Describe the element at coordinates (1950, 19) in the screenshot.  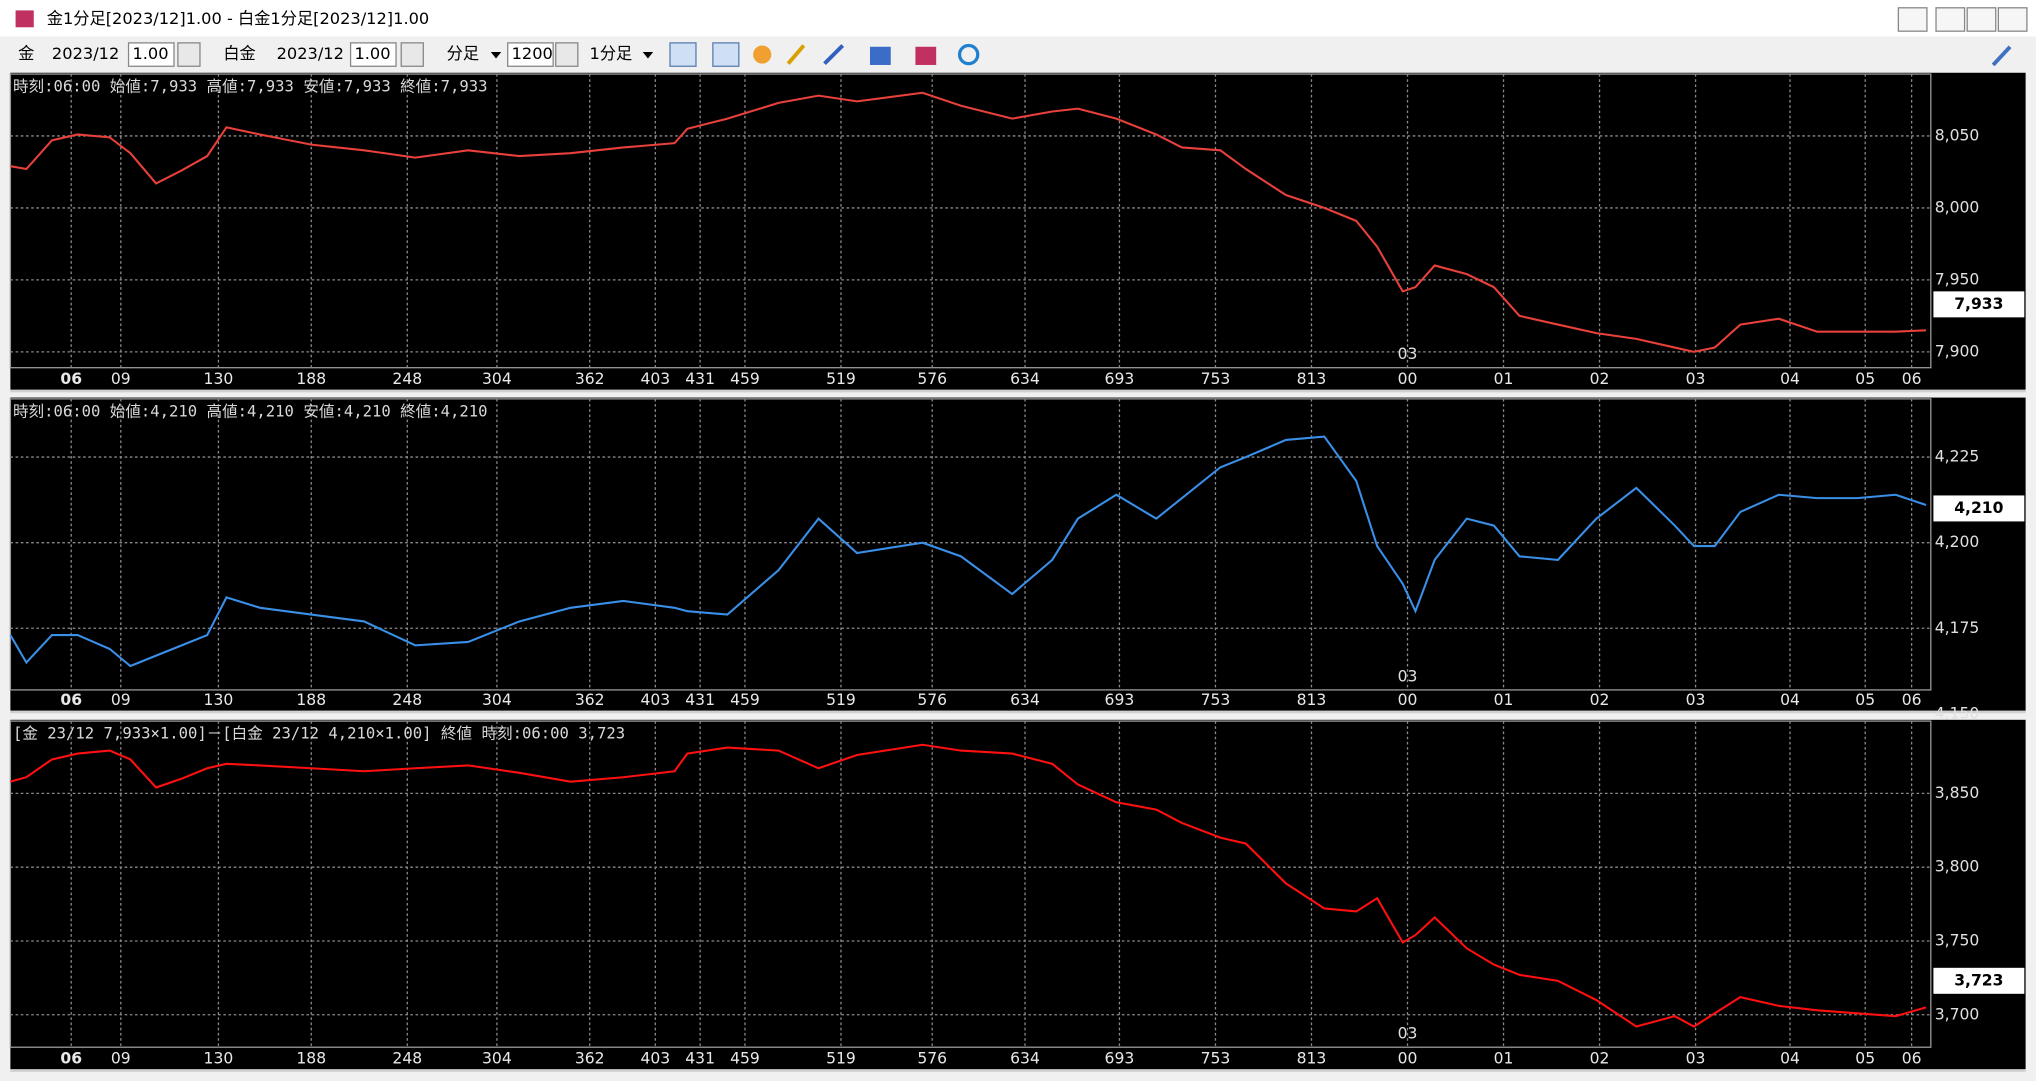
I see `minimize-button` at that location.